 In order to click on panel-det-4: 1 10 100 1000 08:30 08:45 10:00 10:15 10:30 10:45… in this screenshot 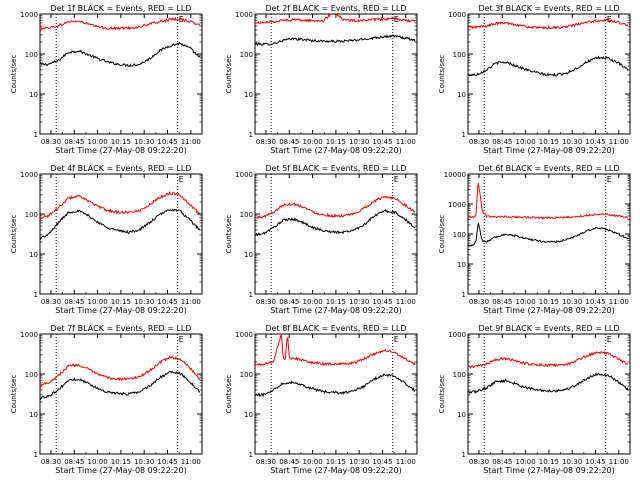, I will do `click(106, 239)`.